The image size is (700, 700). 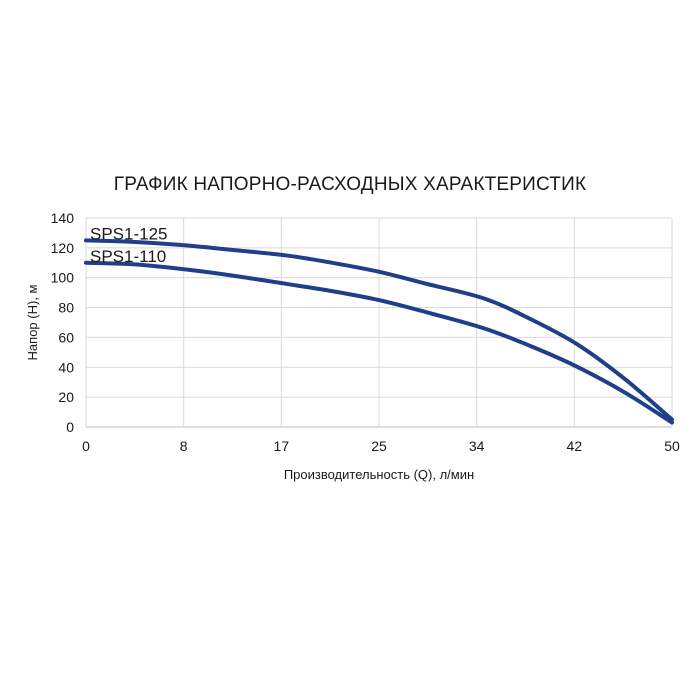 I want to click on x-tick-label: 25, so click(x=379, y=446).